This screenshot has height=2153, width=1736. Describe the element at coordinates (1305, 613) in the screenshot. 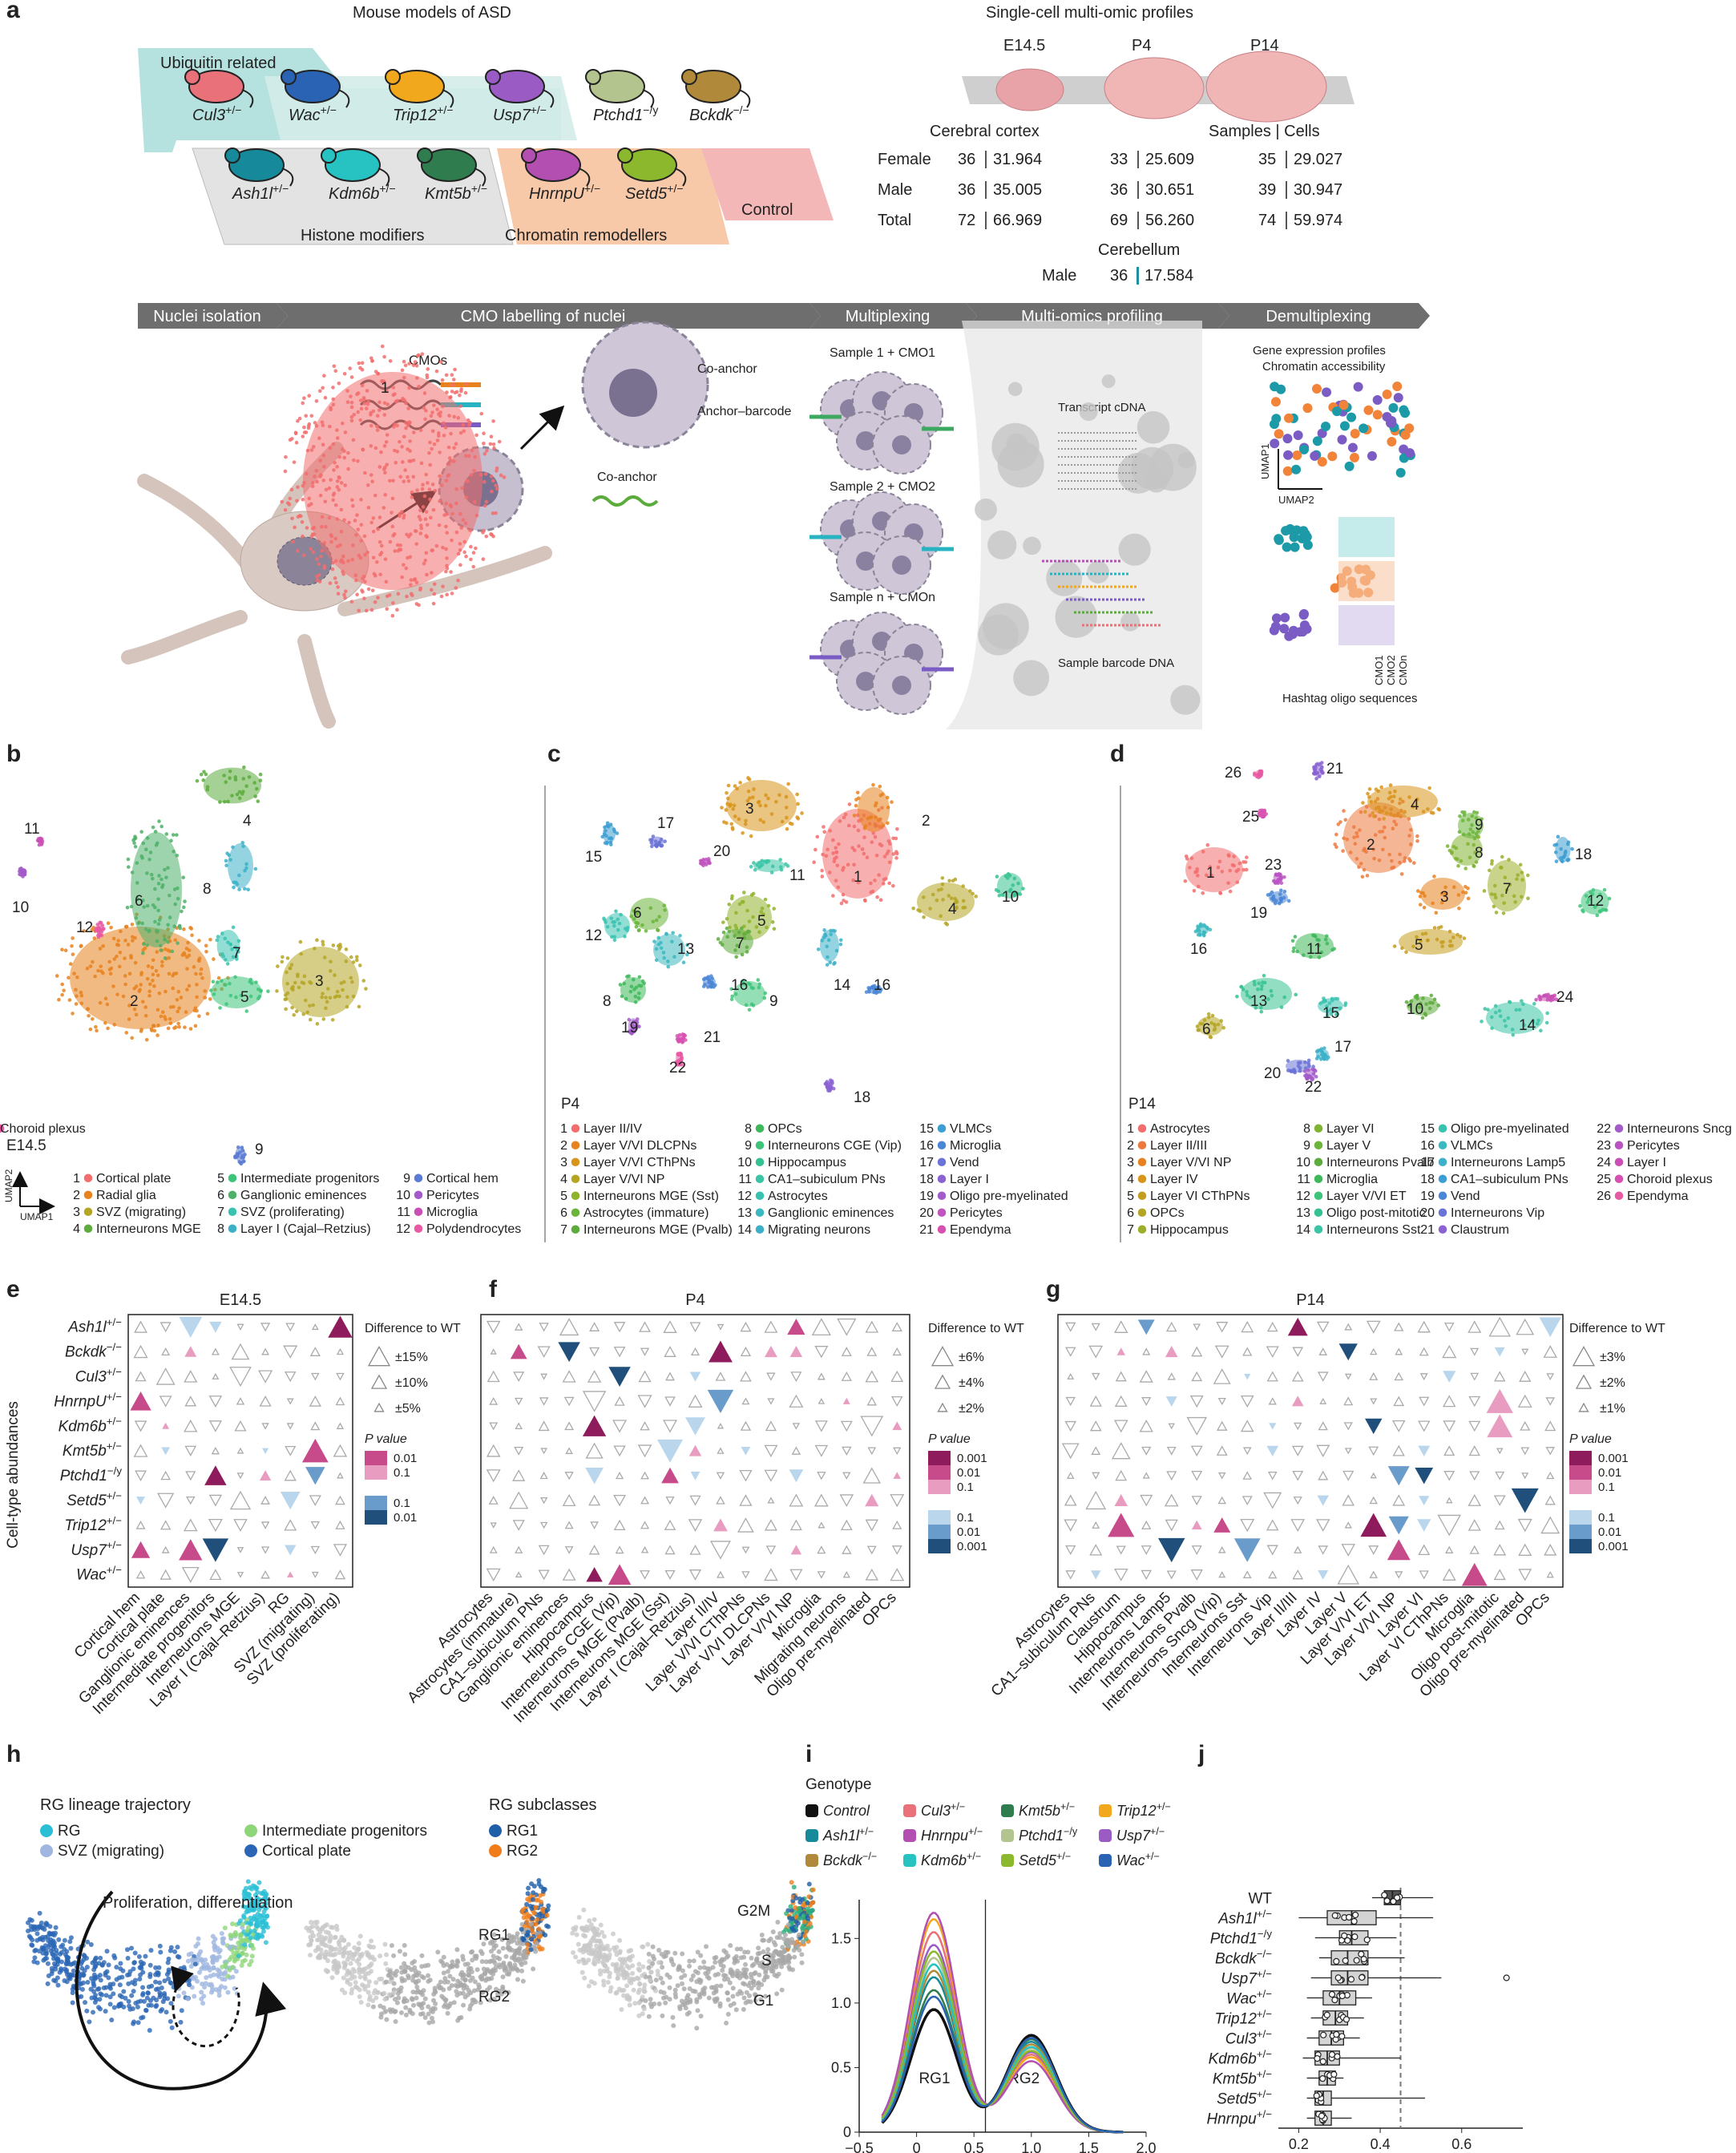

I see `demux-cluster-point` at that location.